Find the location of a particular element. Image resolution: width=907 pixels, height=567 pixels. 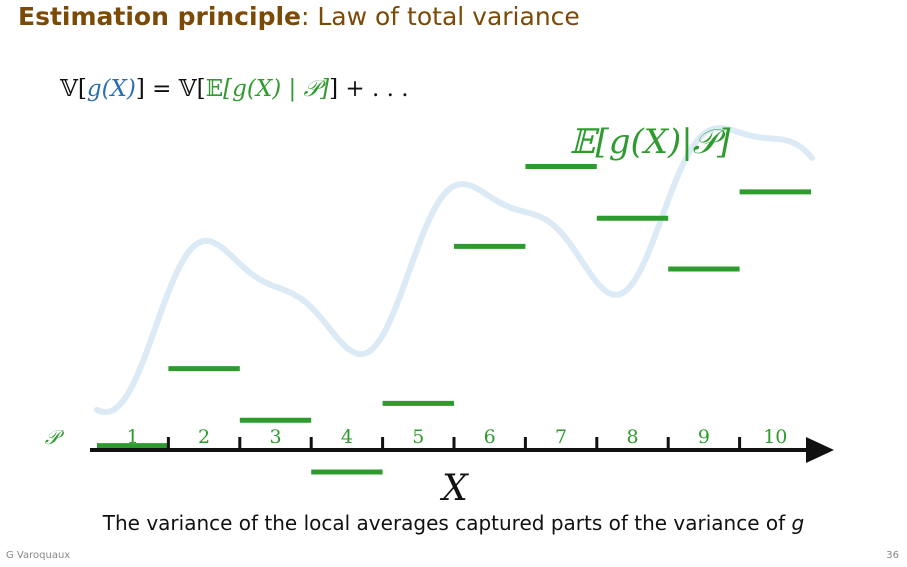

bin-label-10: 10 is located at coordinates (775, 437).